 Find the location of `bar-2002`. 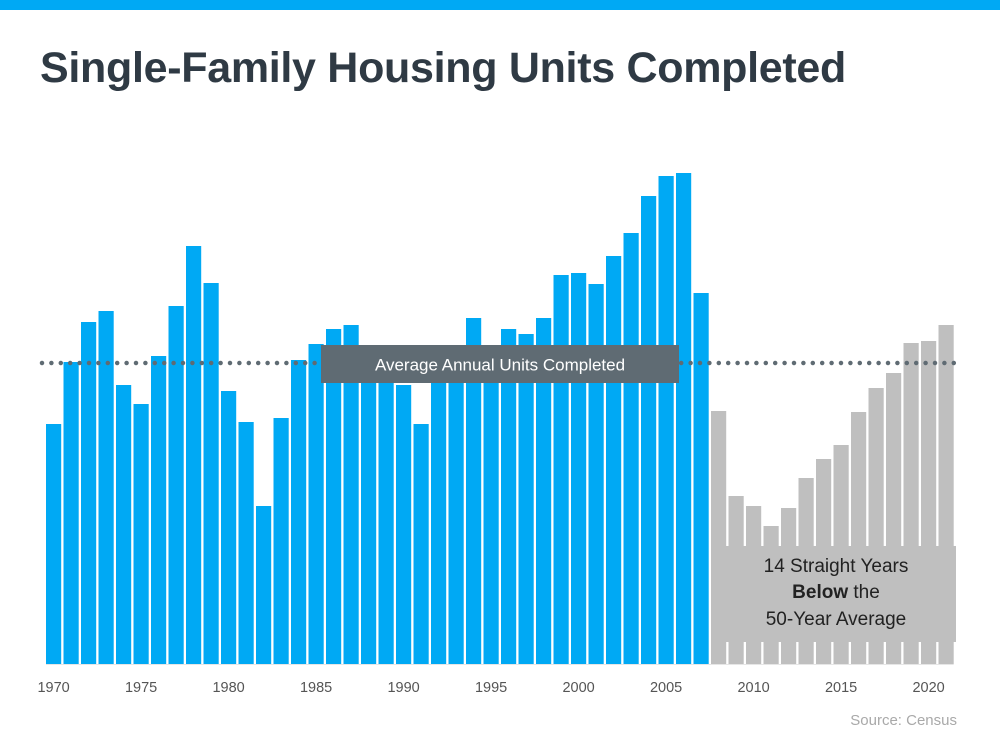

bar-2002 is located at coordinates (614, 460).